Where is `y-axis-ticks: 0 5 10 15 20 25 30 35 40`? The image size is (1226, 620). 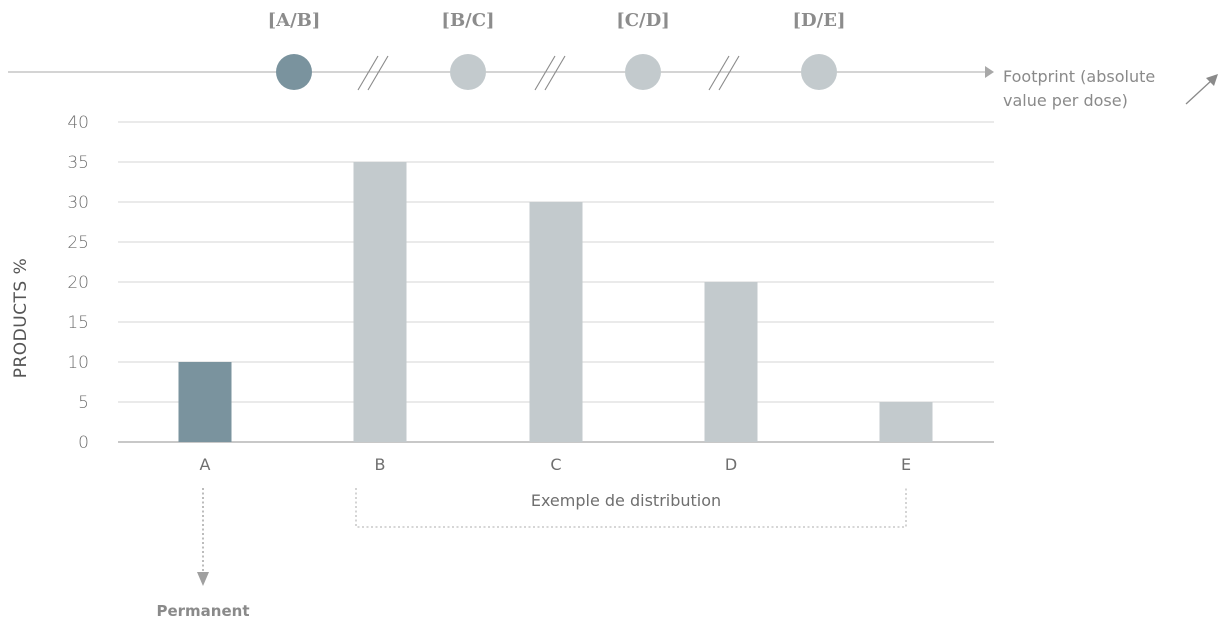
y-axis-ticks: 0 5 10 15 20 25 30 35 40 is located at coordinates (78, 283).